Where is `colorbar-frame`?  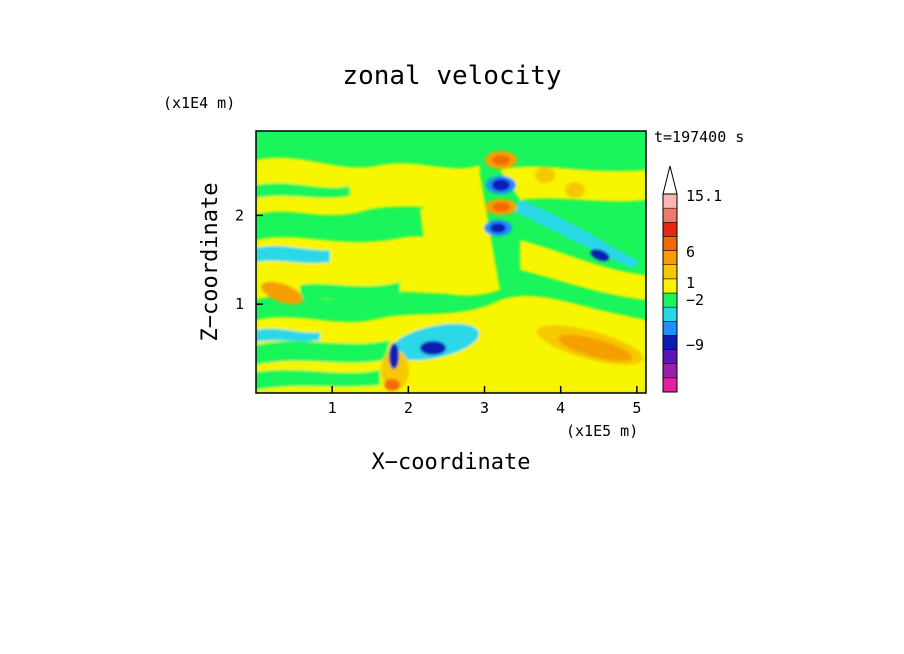
colorbar-frame is located at coordinates (670, 293).